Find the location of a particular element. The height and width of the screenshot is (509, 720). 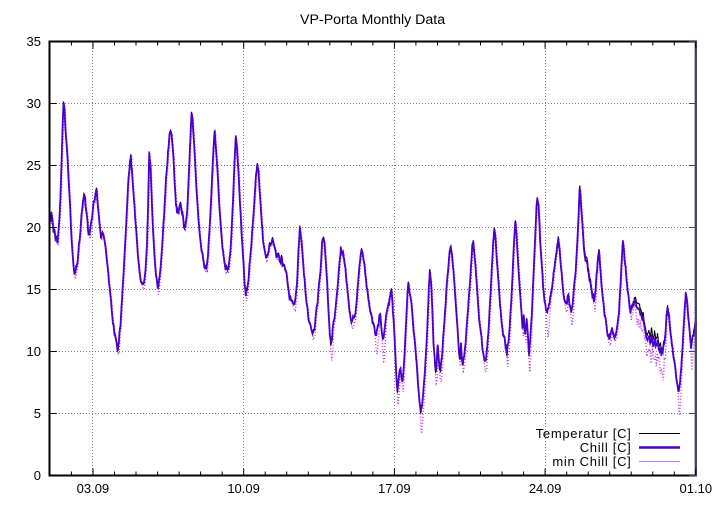

svg-text: 0 is located at coordinates (37, 475).